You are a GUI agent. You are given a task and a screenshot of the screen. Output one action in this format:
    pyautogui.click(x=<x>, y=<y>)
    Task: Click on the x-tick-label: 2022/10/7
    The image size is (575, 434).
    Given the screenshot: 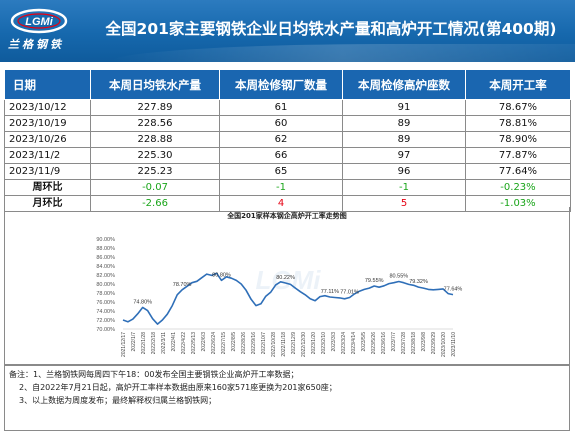 What is the action you would take?
    pyautogui.click(x=264, y=343)
    